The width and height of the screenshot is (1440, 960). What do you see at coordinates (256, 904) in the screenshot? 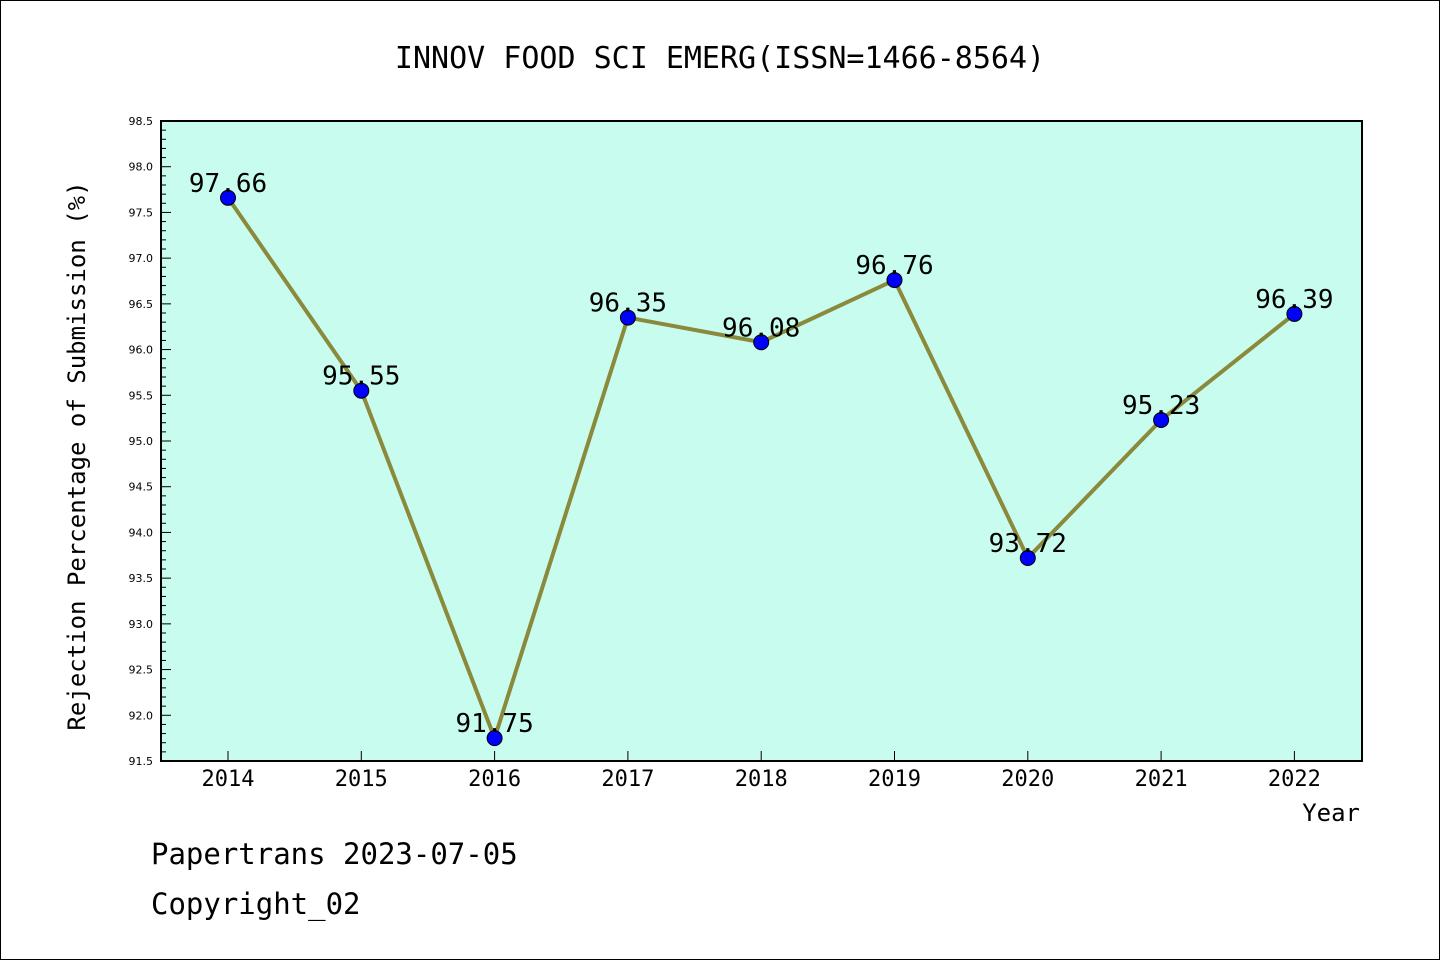
I see `footer-copyright: Copyright_02` at bounding box center [256, 904].